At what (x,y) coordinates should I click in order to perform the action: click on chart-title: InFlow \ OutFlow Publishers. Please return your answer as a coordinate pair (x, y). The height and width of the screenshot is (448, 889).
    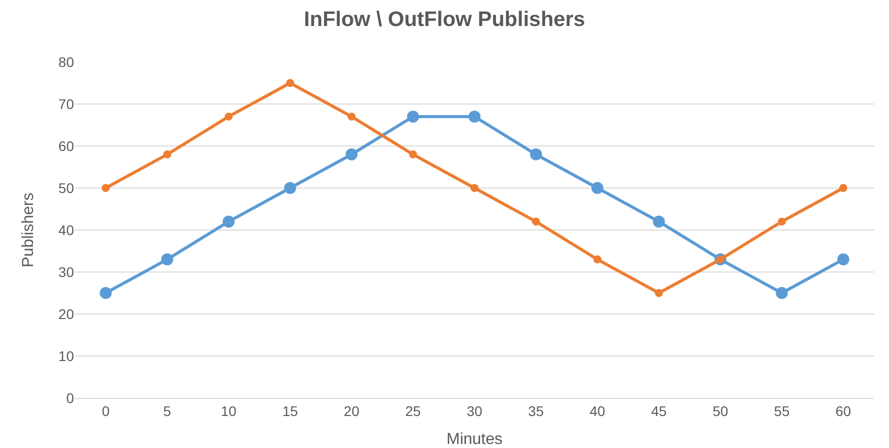
    Looking at the image, I should click on (445, 19).